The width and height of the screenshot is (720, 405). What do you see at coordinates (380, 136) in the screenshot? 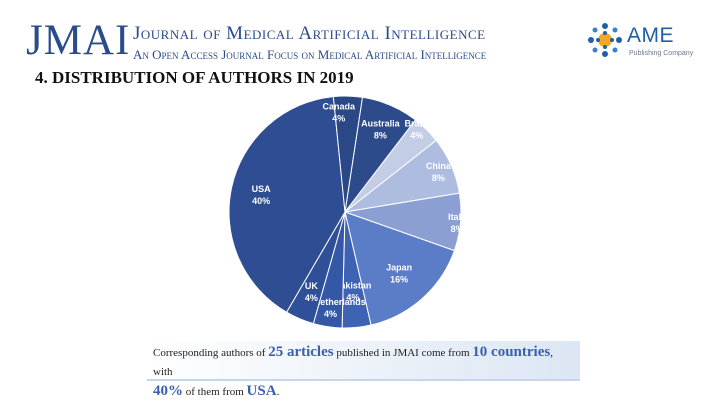
I see `slice-value-australia: 8%` at bounding box center [380, 136].